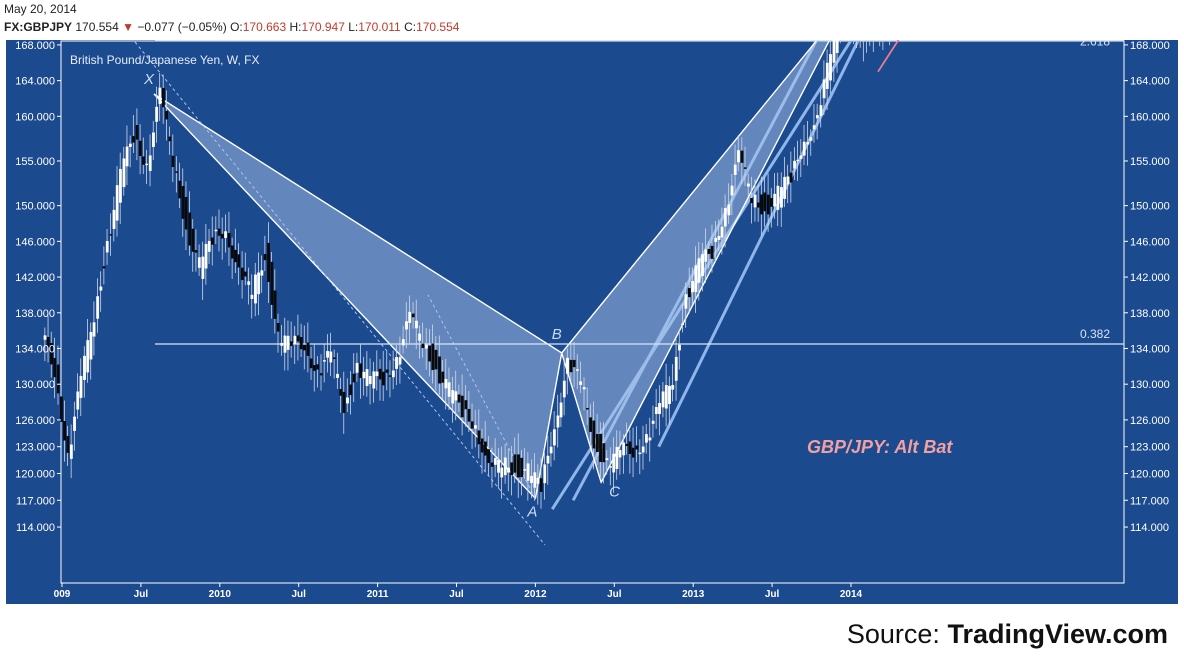 The image size is (1184, 661). What do you see at coordinates (62, 594) in the screenshot?
I see `x-tick-label: 009` at bounding box center [62, 594].